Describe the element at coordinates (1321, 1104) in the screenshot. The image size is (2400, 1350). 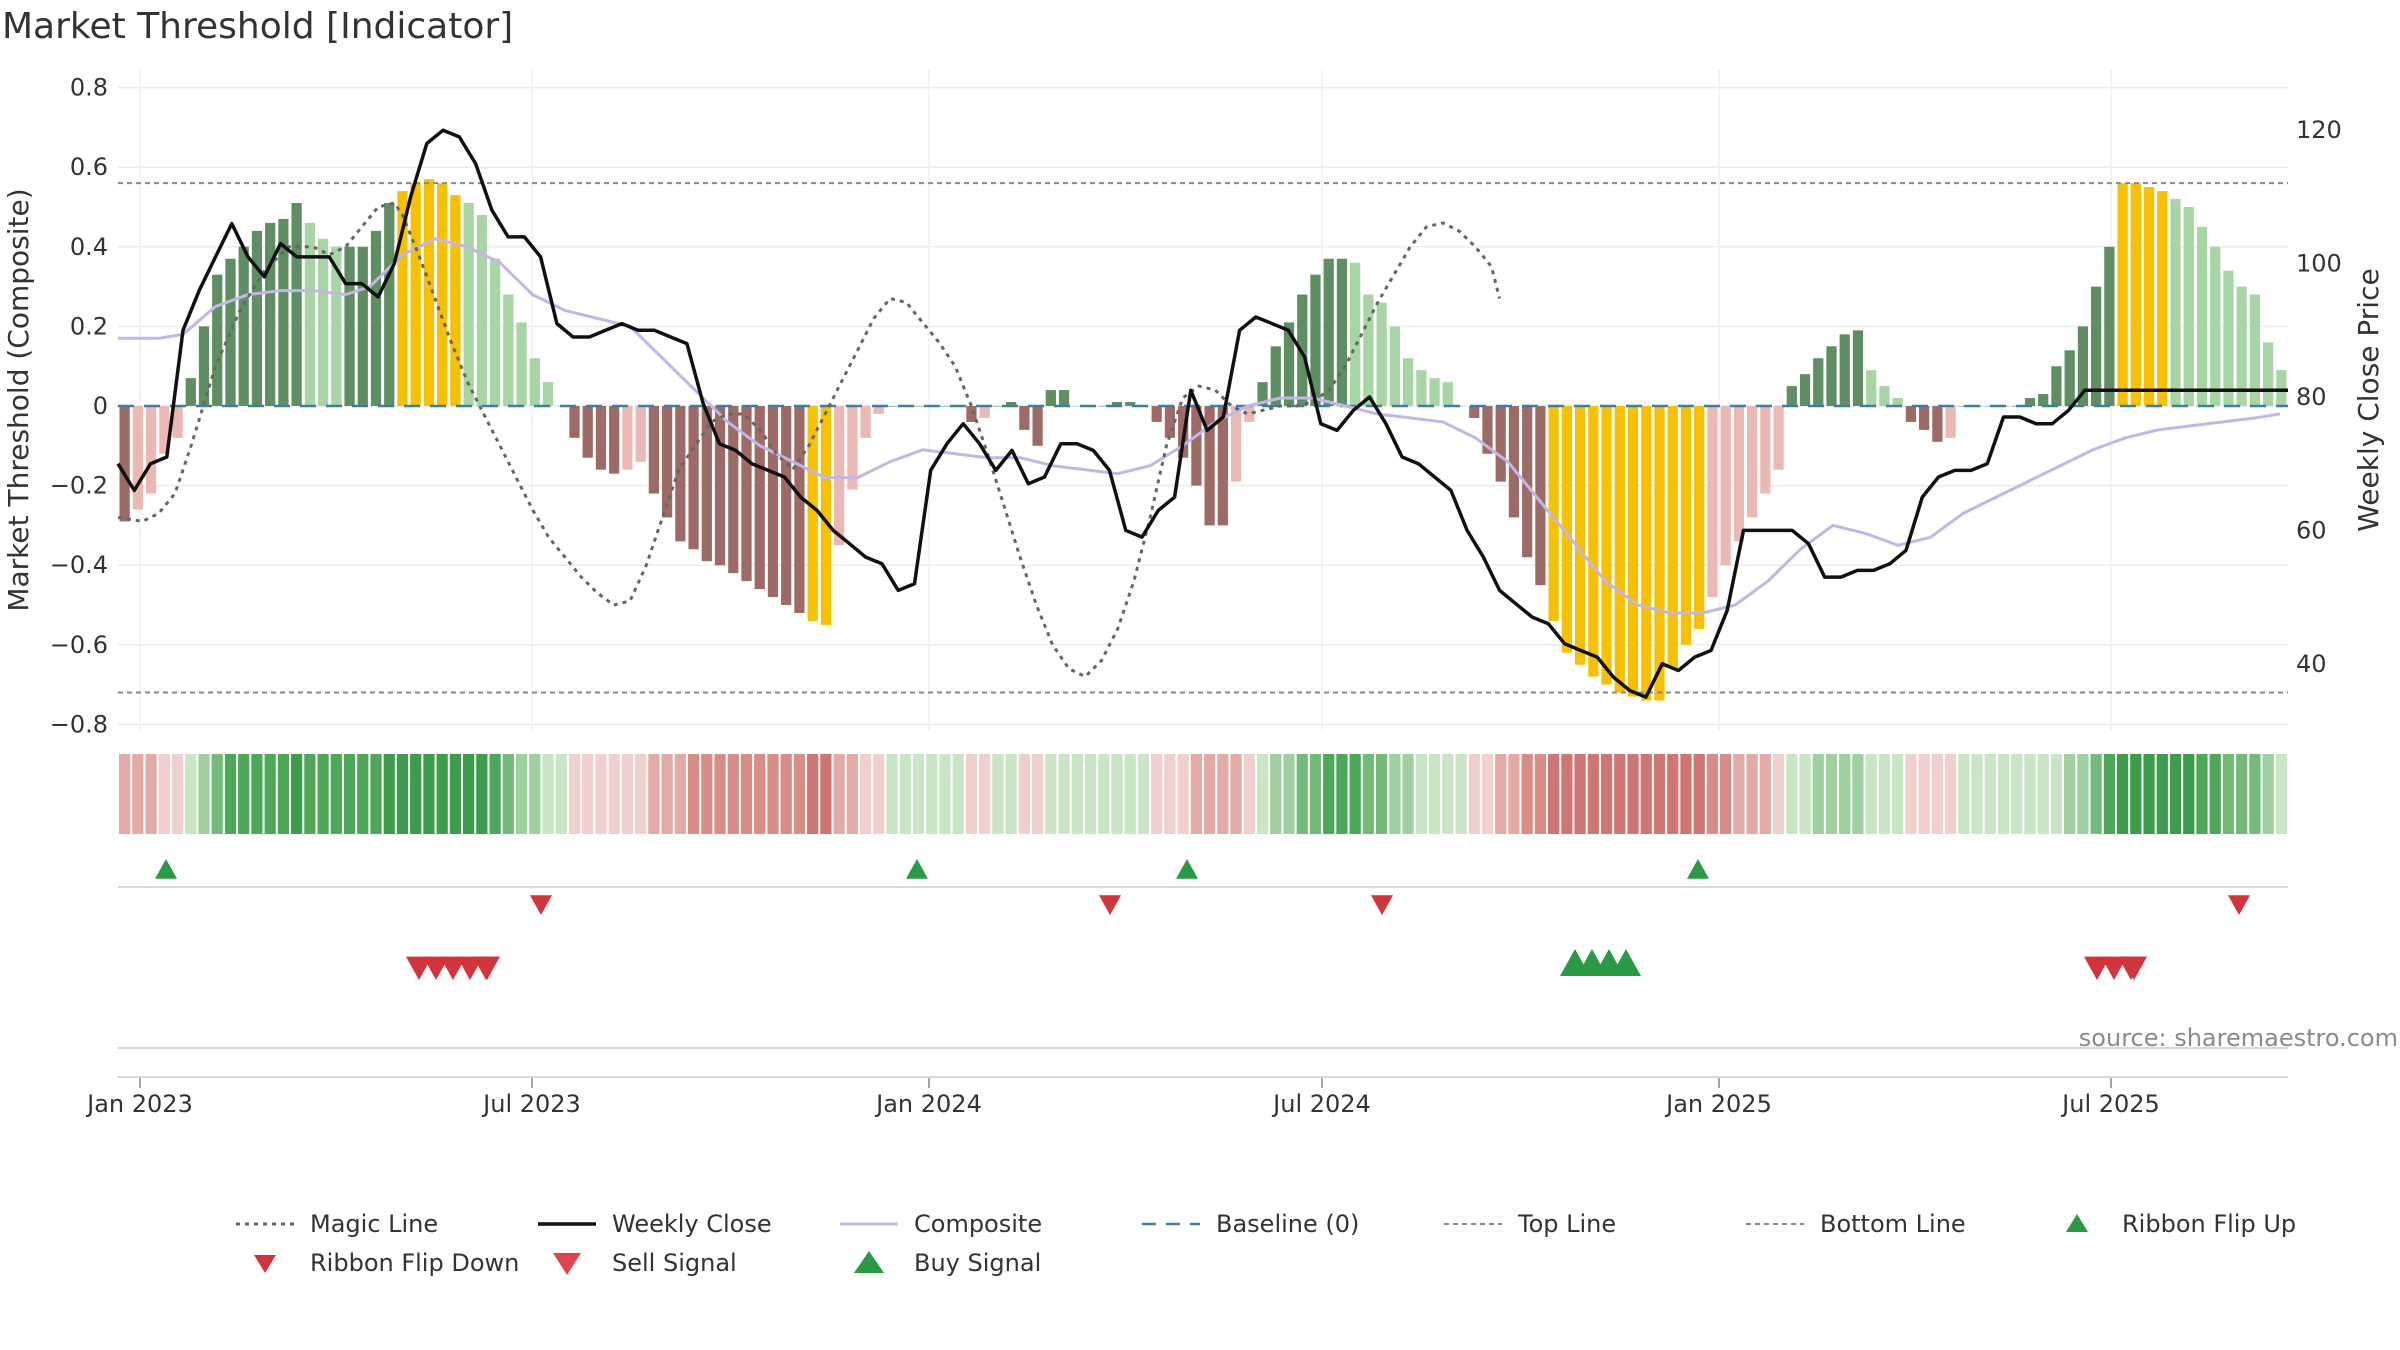
I see `x-tick-label: Jul 2024` at that location.